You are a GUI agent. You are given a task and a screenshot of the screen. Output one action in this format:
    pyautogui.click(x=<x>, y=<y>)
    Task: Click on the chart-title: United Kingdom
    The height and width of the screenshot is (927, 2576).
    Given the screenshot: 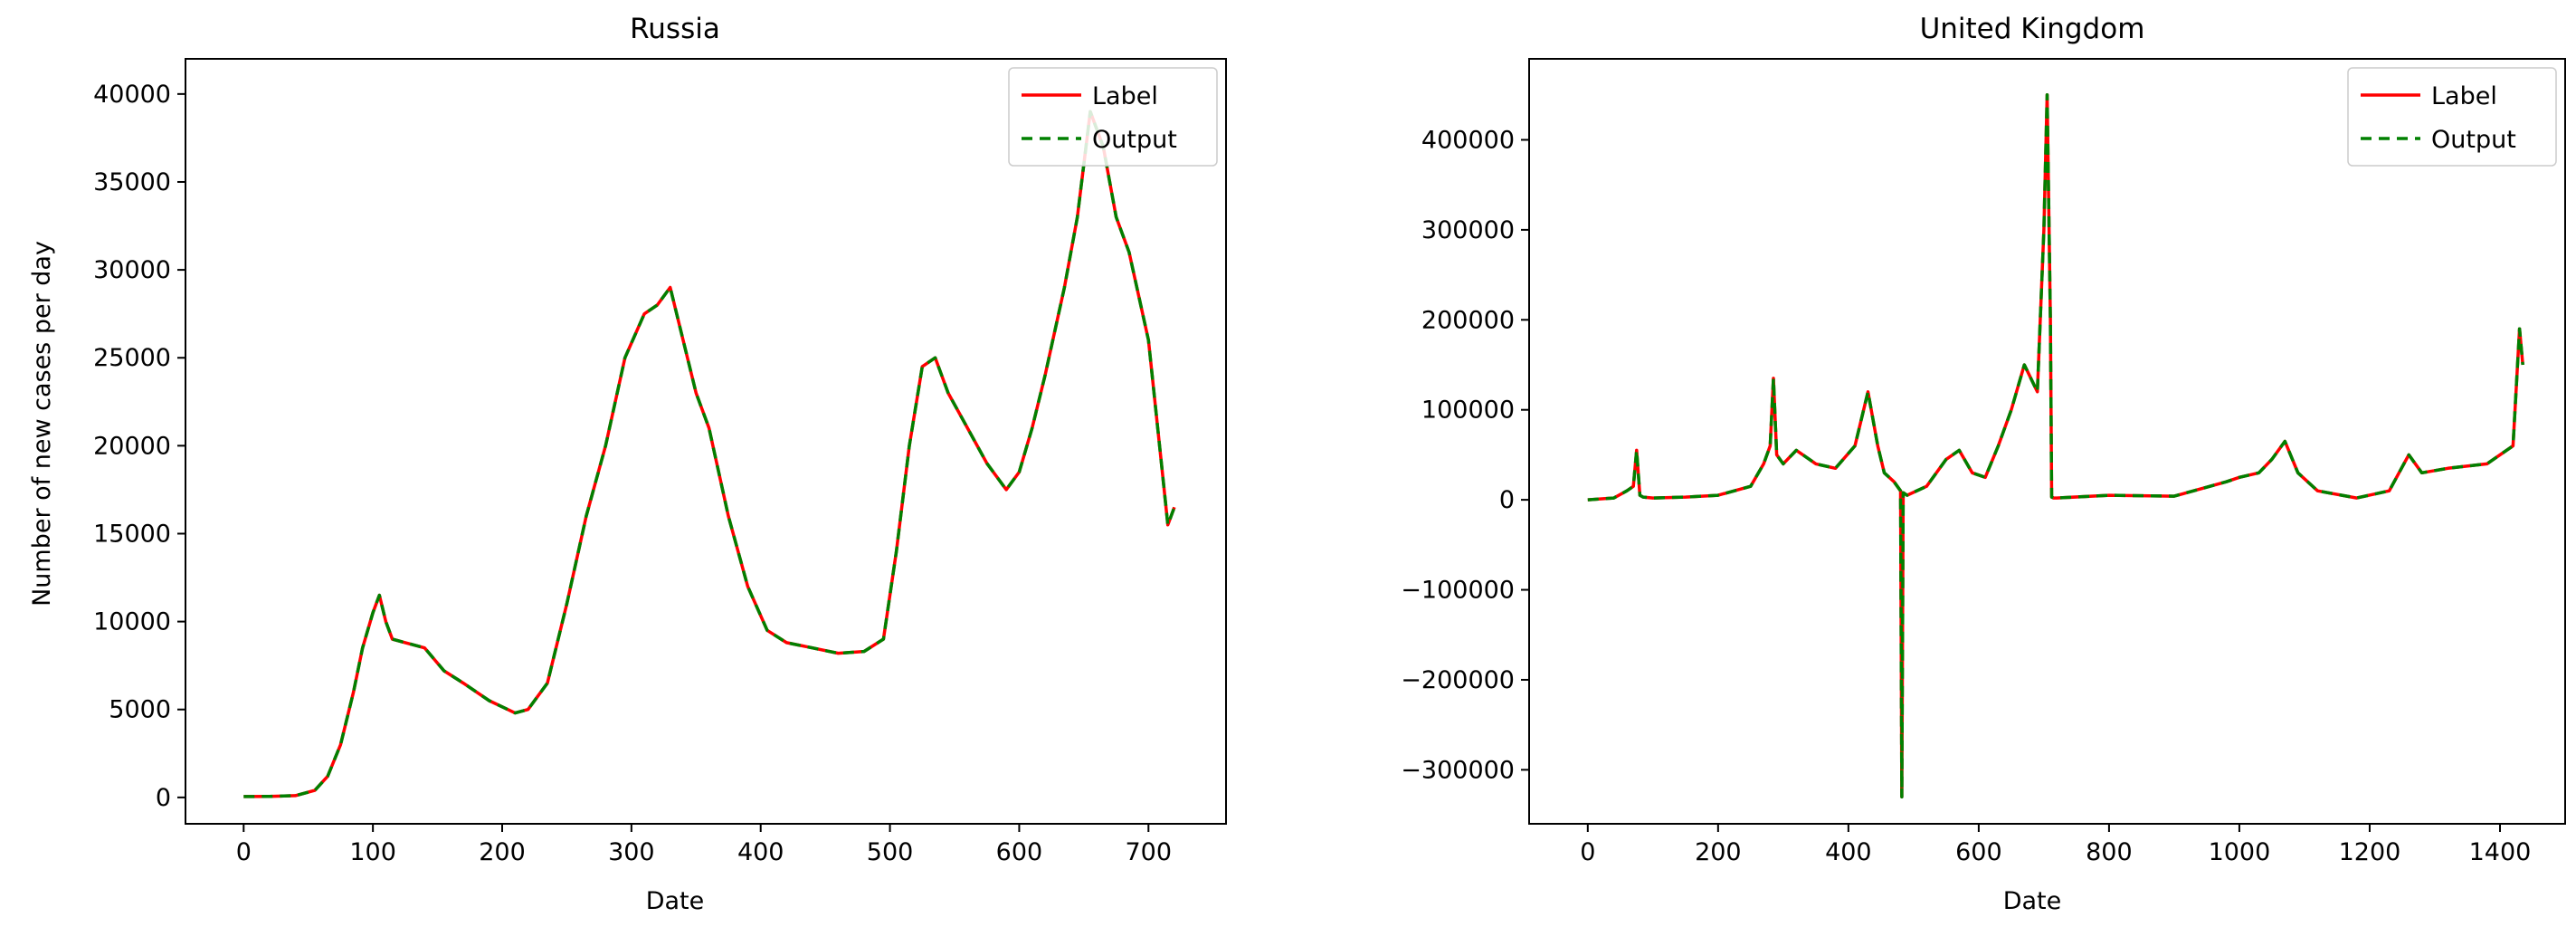 What is the action you would take?
    pyautogui.click(x=2033, y=29)
    